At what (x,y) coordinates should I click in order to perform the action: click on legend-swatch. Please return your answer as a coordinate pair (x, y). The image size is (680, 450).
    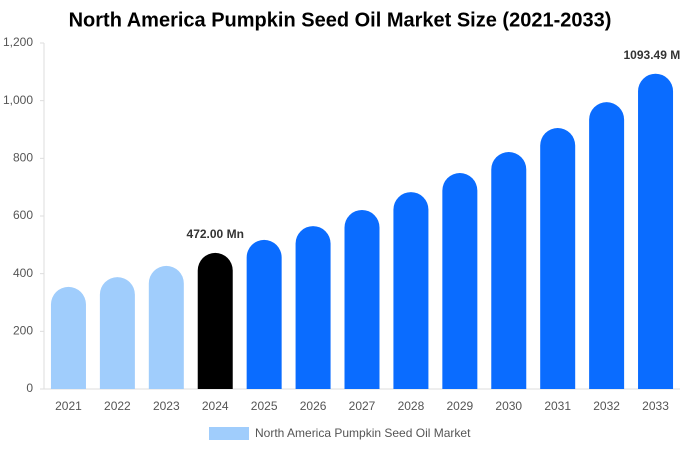
    Looking at the image, I should click on (229, 433).